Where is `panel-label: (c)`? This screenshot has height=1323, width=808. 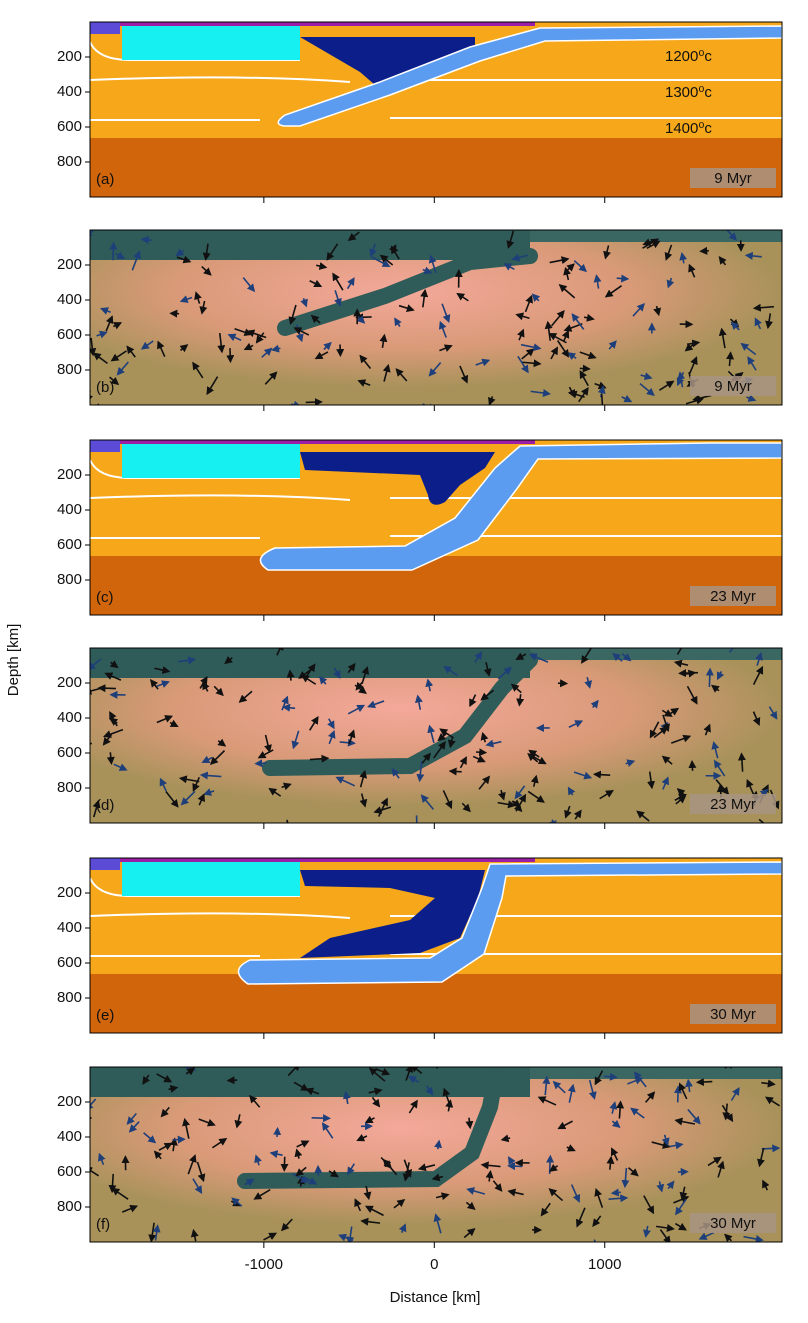 panel-label: (c) is located at coordinates (105, 597).